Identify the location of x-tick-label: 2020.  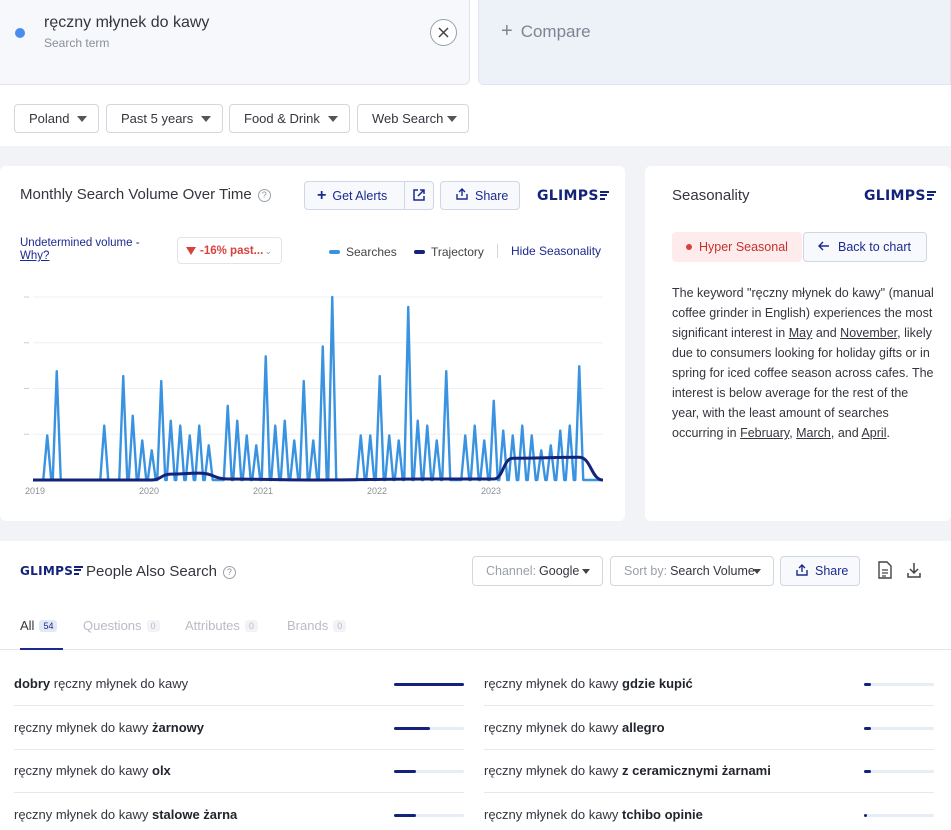
(149, 491).